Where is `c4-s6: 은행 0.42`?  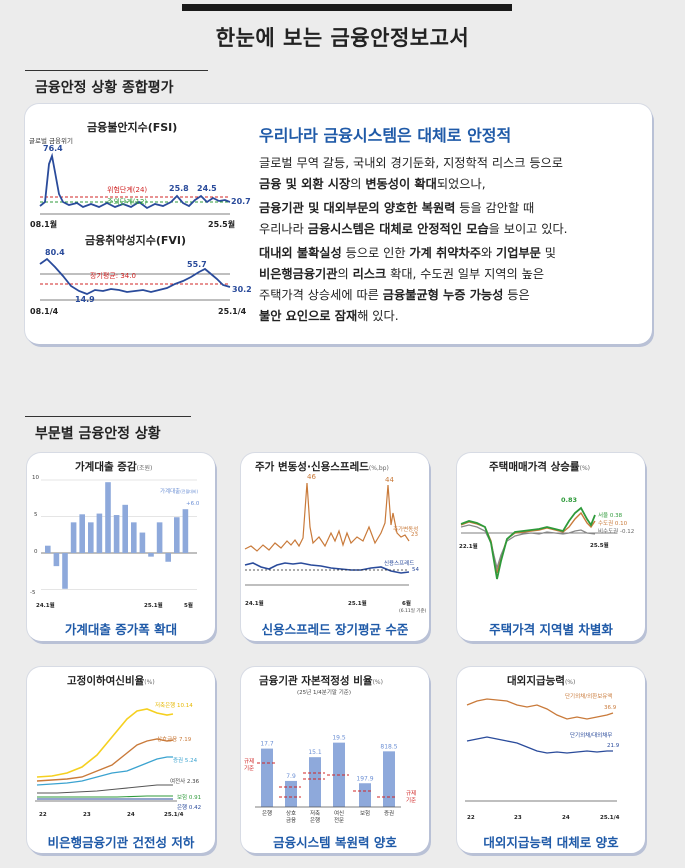 c4-s6: 은행 0.42 is located at coordinates (189, 808).